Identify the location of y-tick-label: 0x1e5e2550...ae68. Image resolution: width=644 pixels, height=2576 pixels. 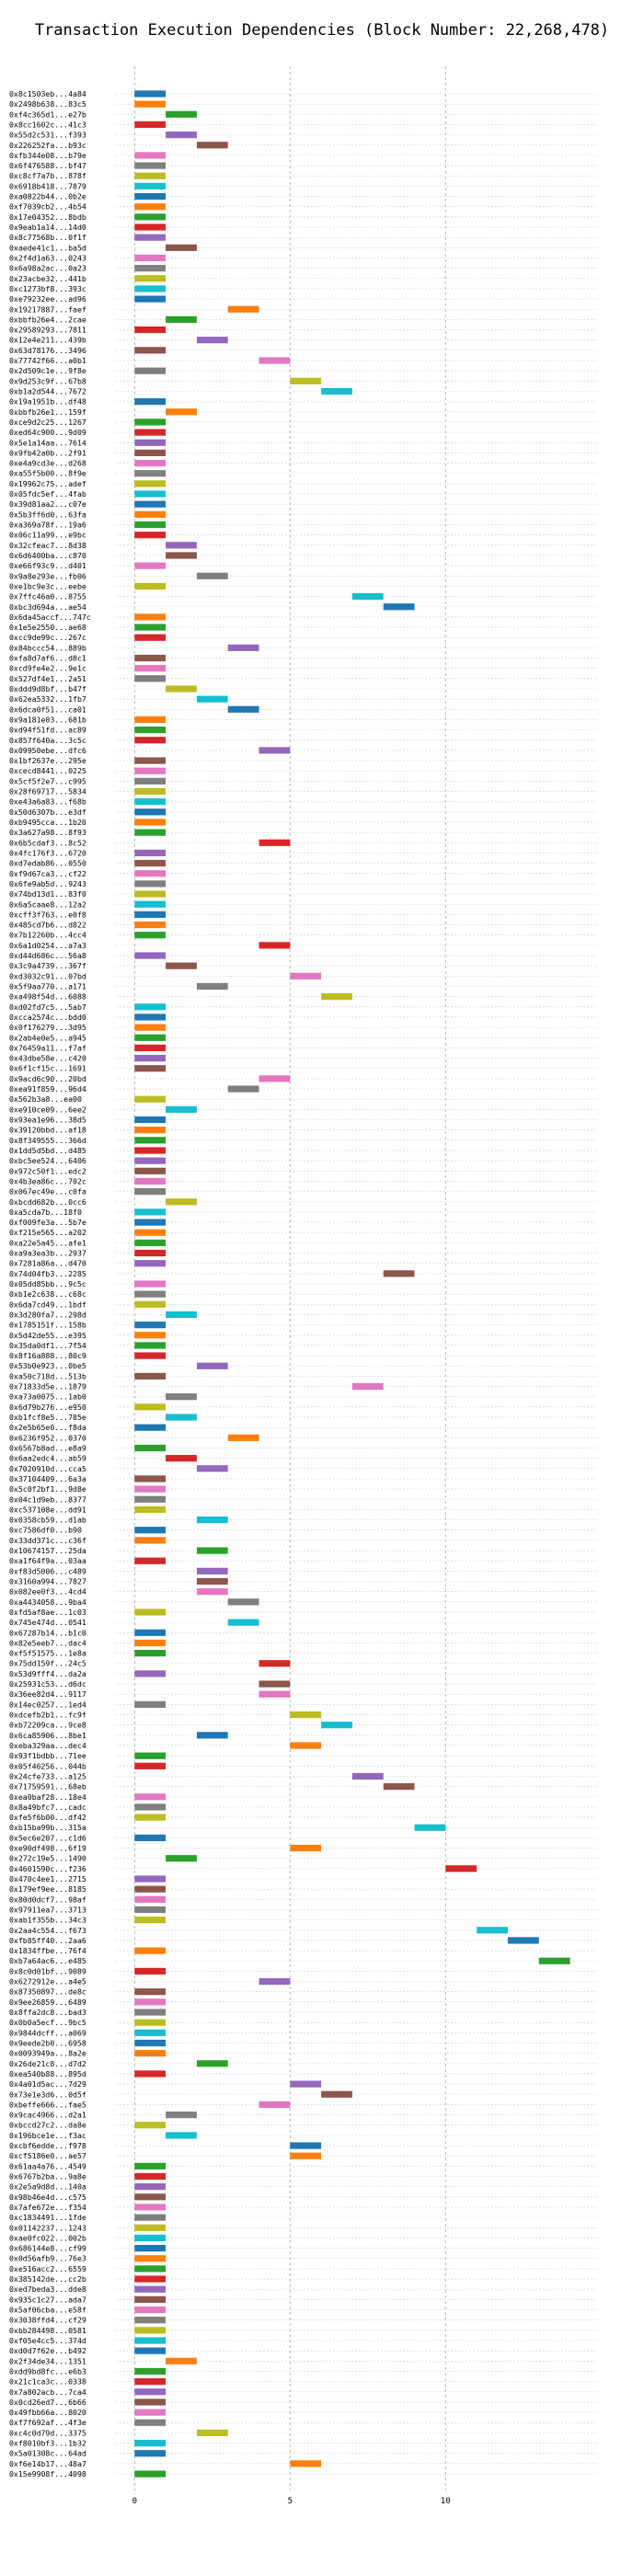
(47, 627).